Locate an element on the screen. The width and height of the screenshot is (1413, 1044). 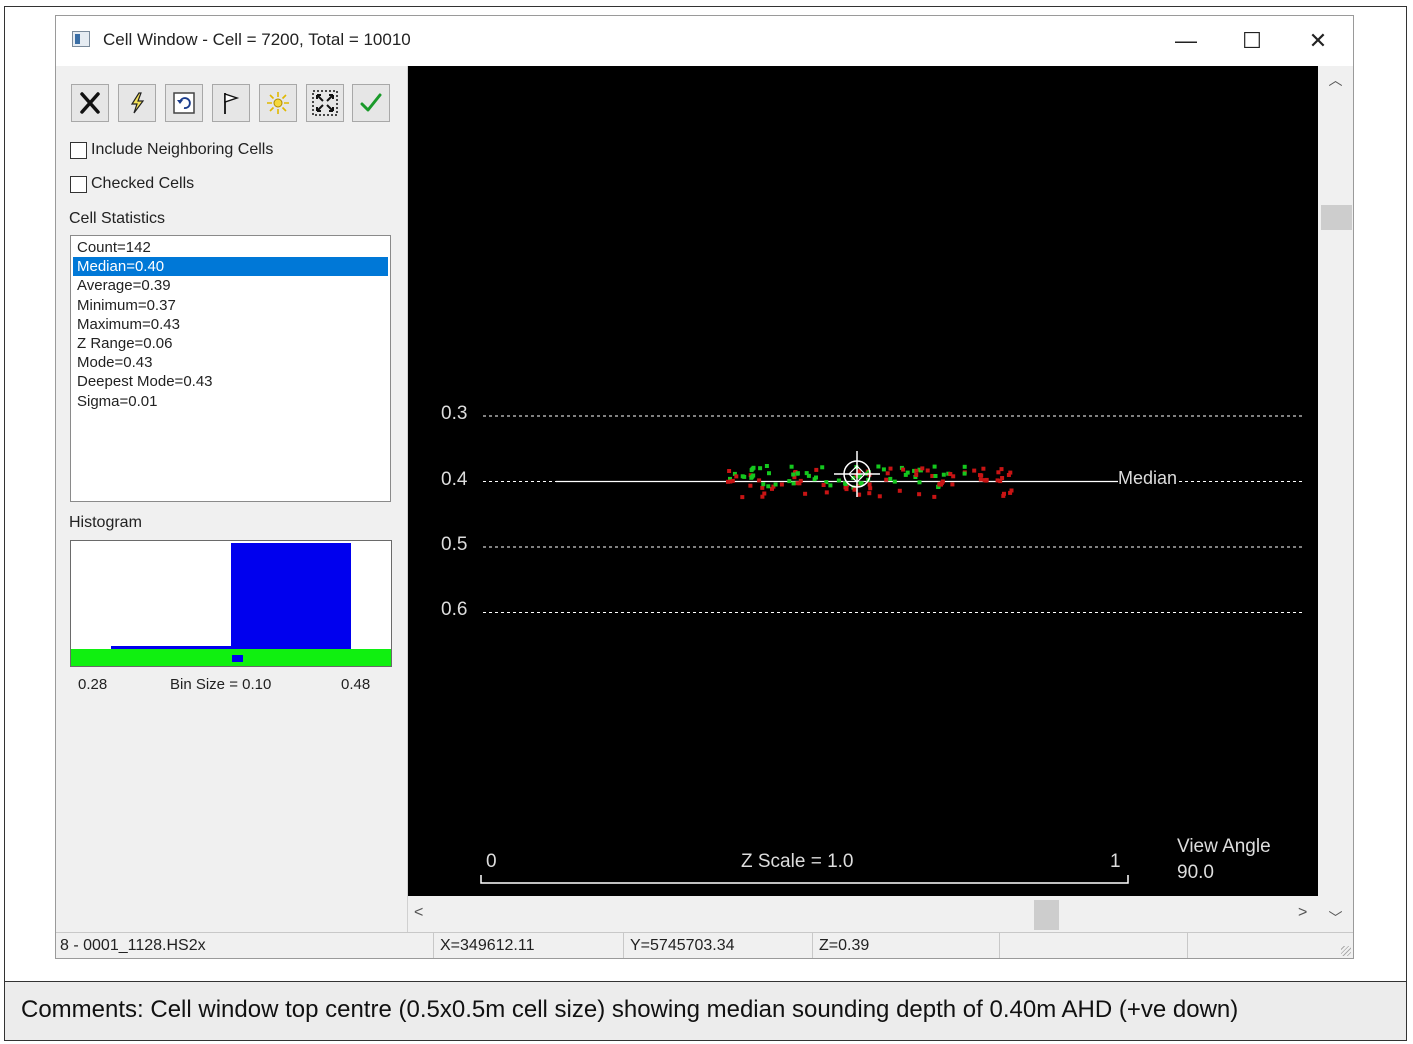
scroll-down-icon: ﹀ is located at coordinates (1335, 918).